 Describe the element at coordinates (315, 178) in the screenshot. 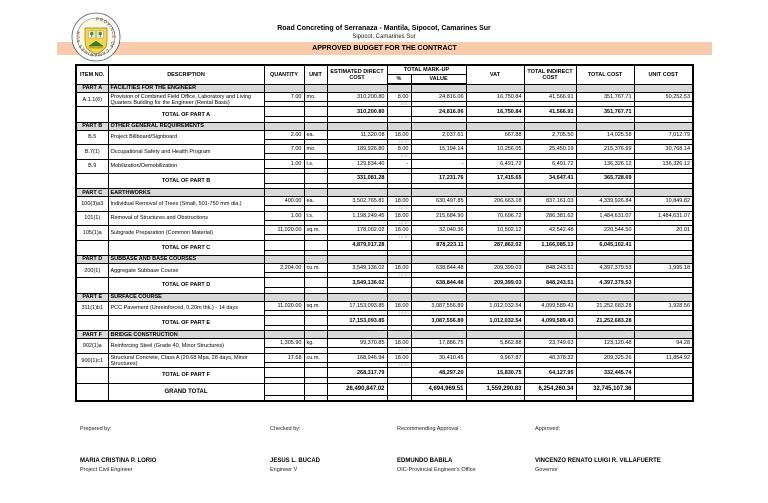

I see `total-unit` at that location.